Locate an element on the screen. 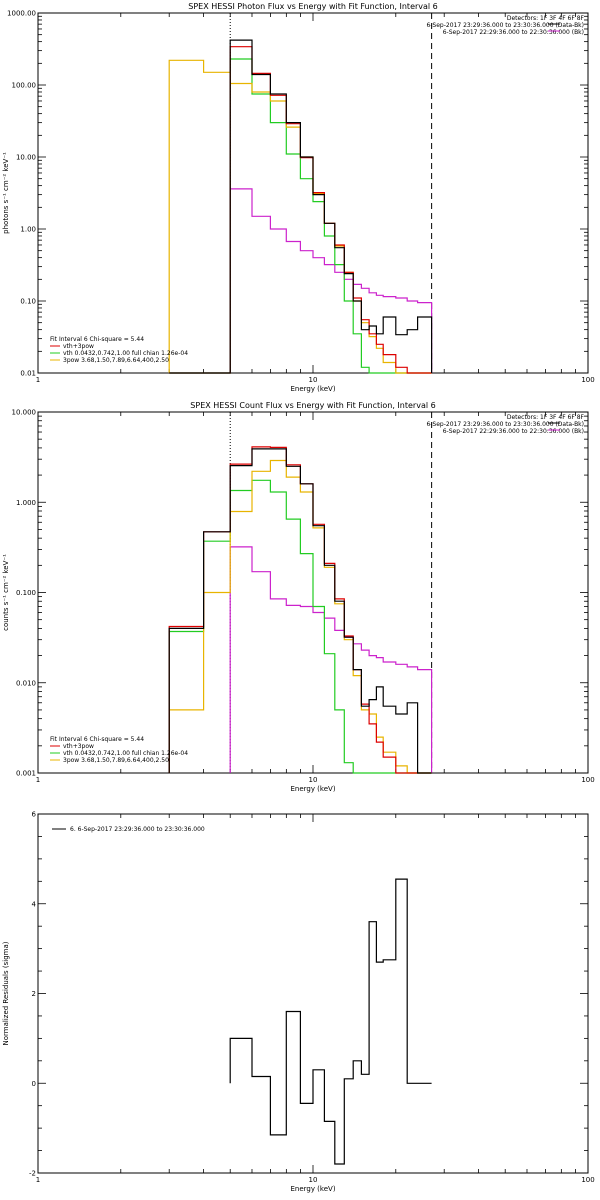 Image resolution: width=600 pixels, height=1200 pixels. y-tick-label: 1000.00 is located at coordinates (21, 14).